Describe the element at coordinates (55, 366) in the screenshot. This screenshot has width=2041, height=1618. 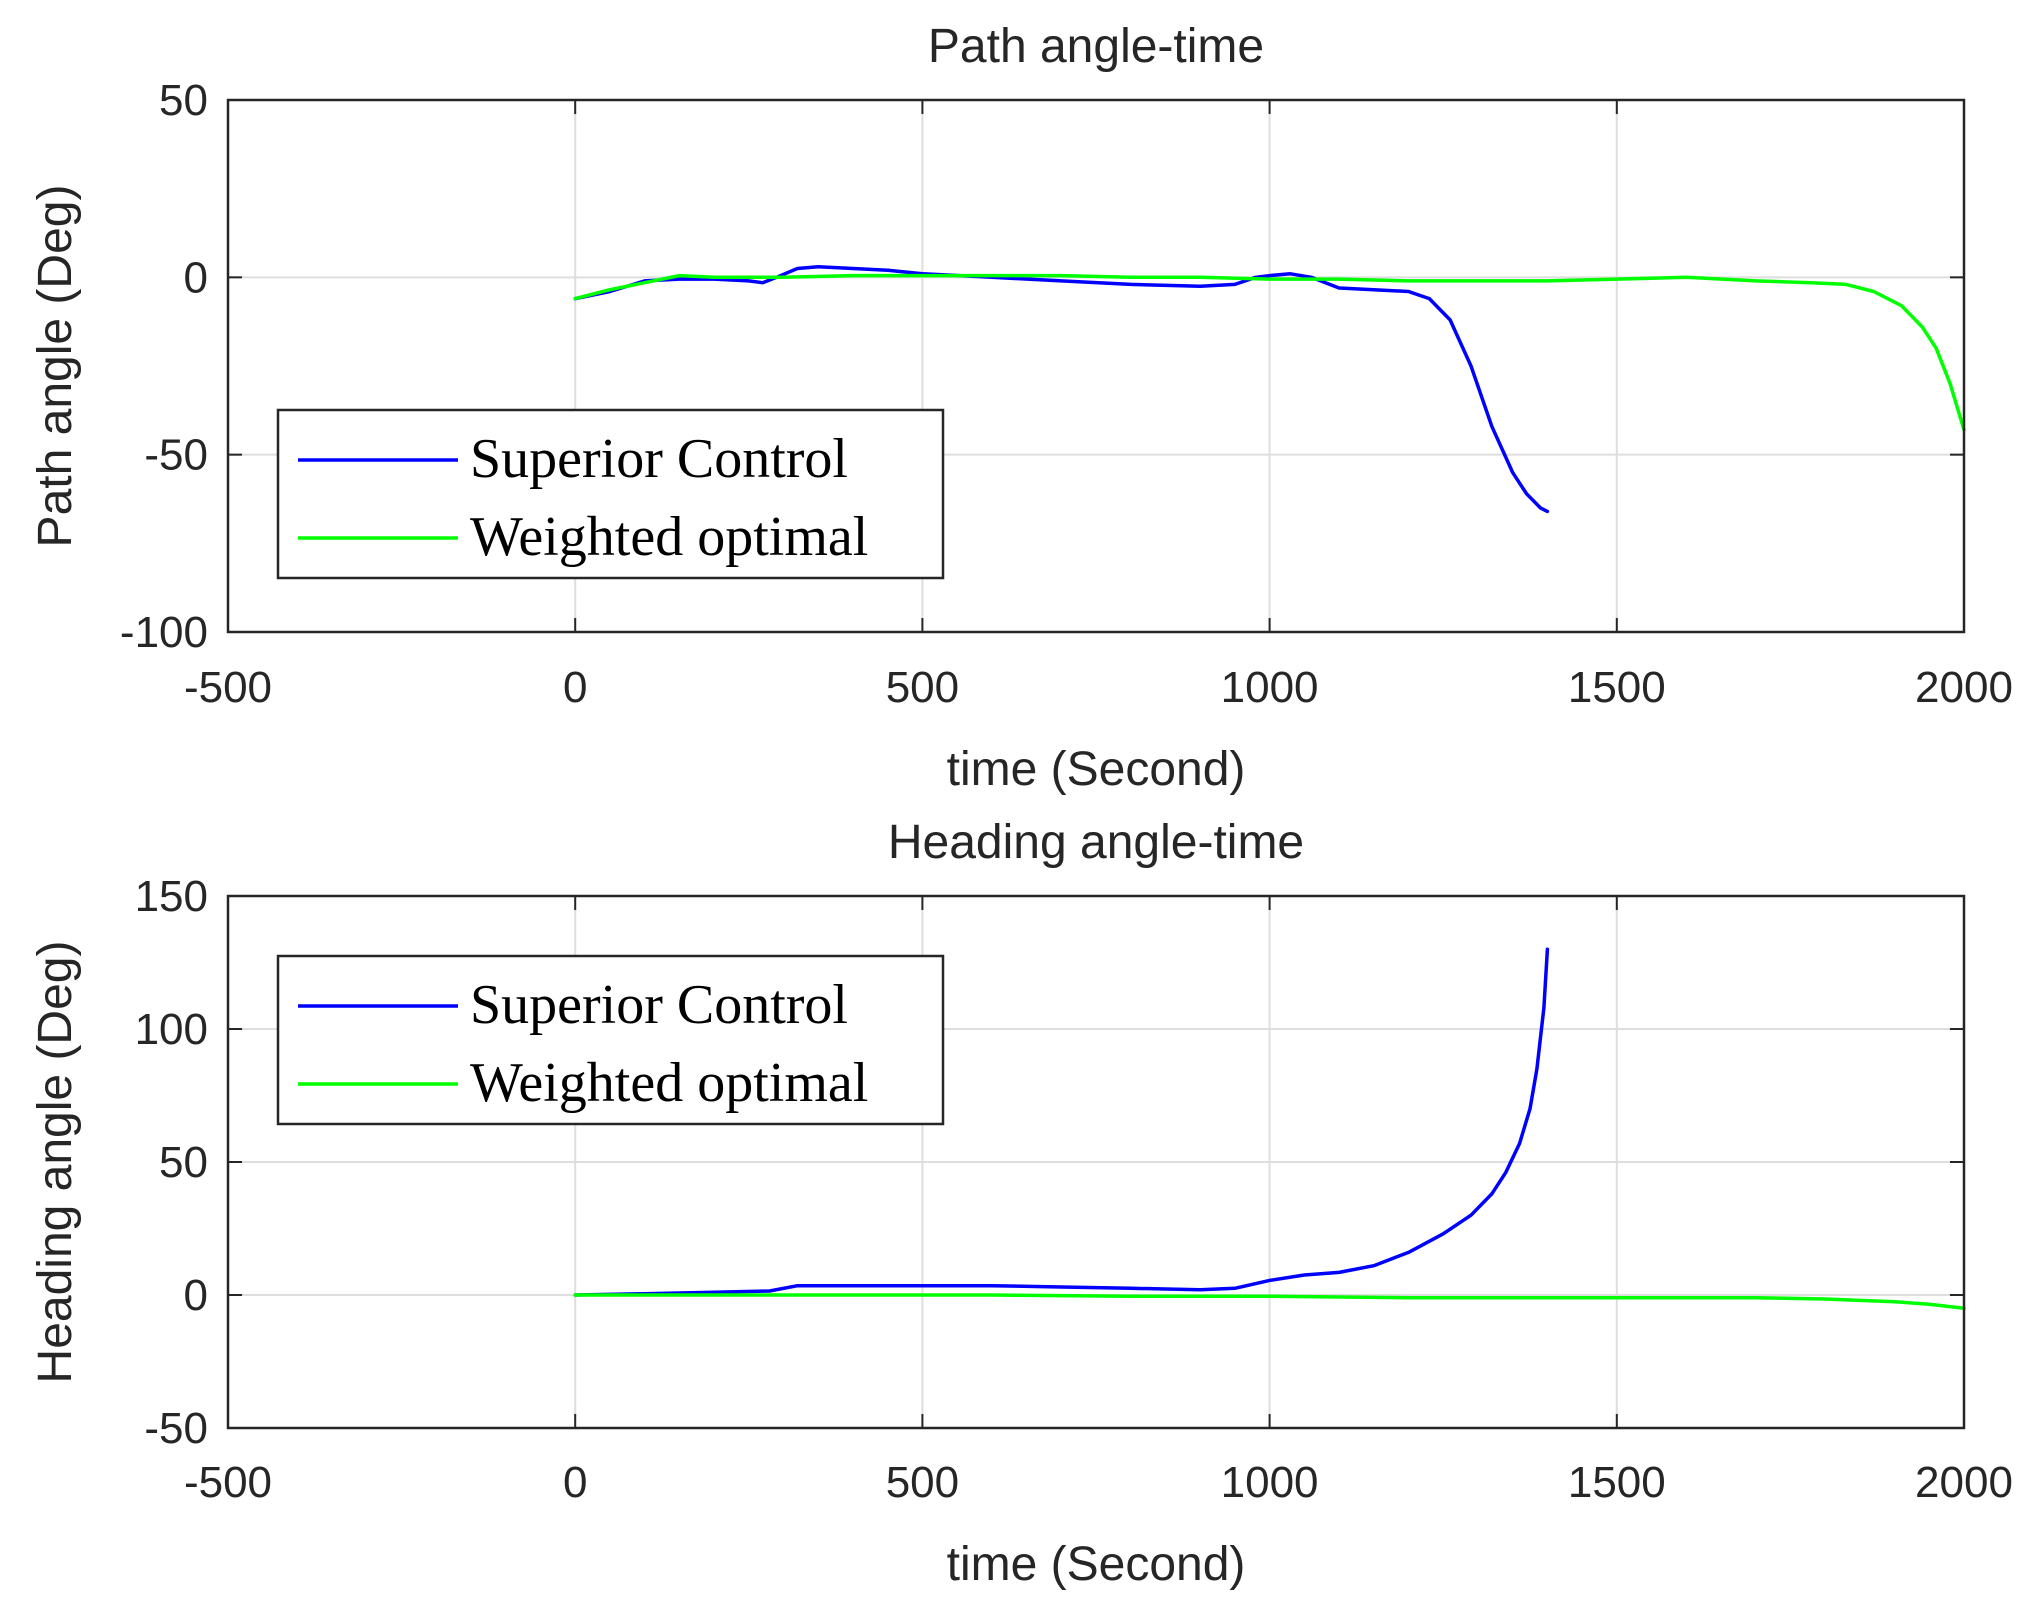
I see `y-axis-label: Path angle (Deg)` at that location.